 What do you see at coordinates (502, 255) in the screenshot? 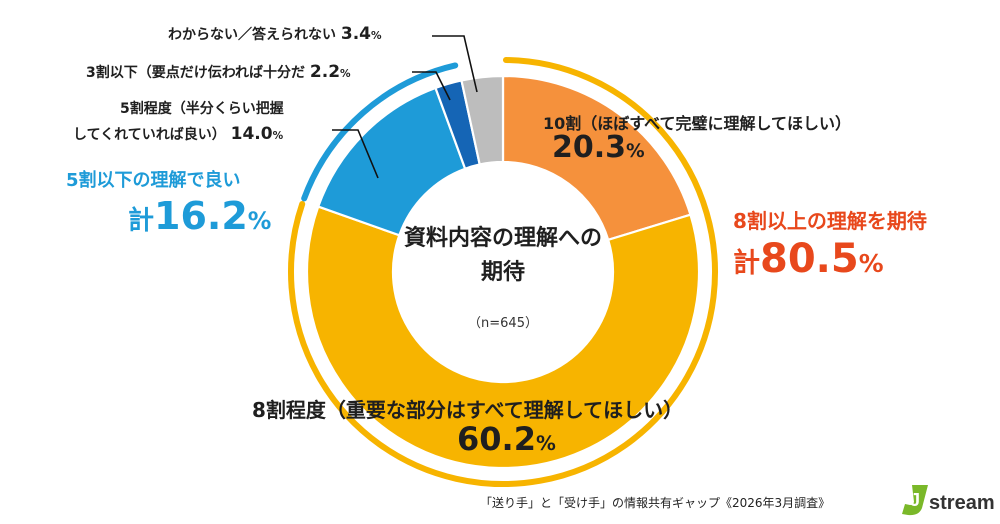
I see `chart-title: 資料内容の理解への期待` at bounding box center [502, 255].